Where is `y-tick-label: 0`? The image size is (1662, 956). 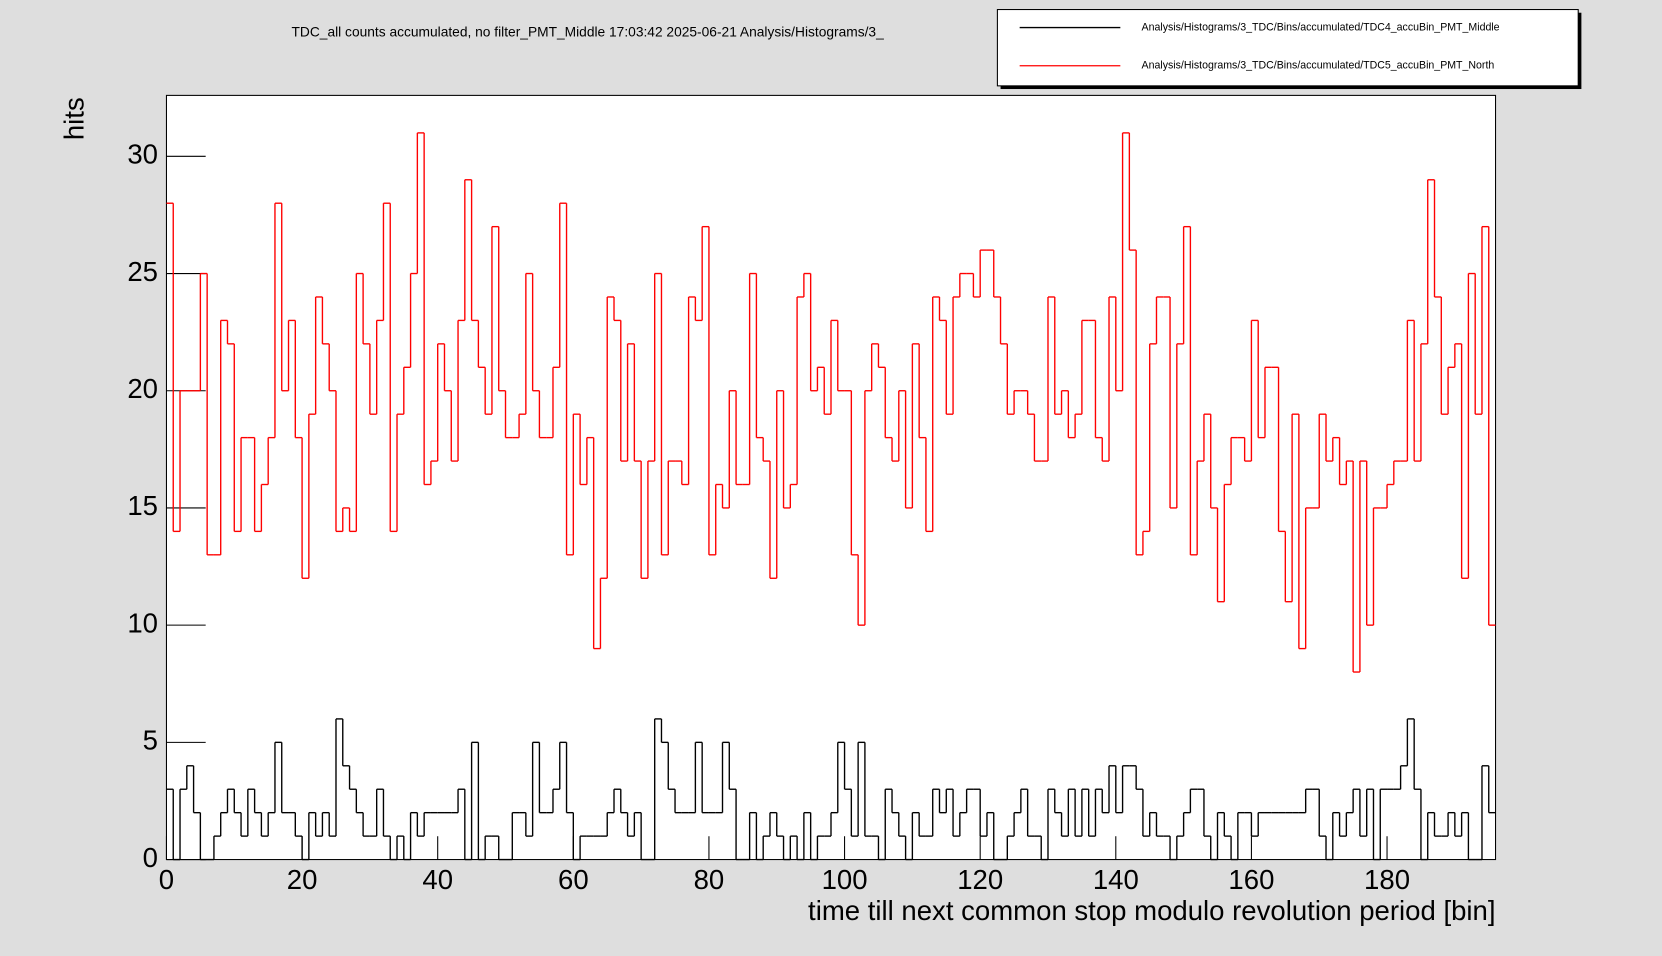
y-tick-label: 0 is located at coordinates (150, 857).